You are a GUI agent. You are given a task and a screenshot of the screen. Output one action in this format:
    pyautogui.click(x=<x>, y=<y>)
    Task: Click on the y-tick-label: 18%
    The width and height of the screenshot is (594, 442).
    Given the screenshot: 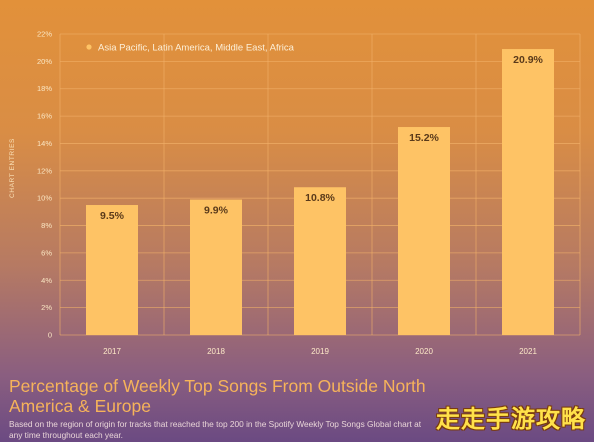 What is the action you would take?
    pyautogui.click(x=44, y=88)
    